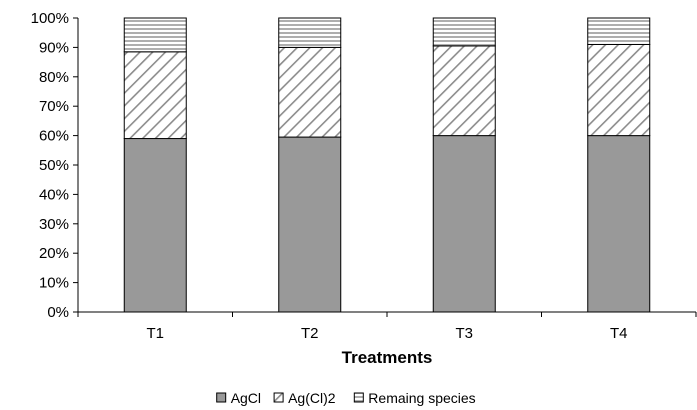 The height and width of the screenshot is (410, 697). Describe the element at coordinates (58, 312) in the screenshot. I see `y-tick-label: 0%` at that location.